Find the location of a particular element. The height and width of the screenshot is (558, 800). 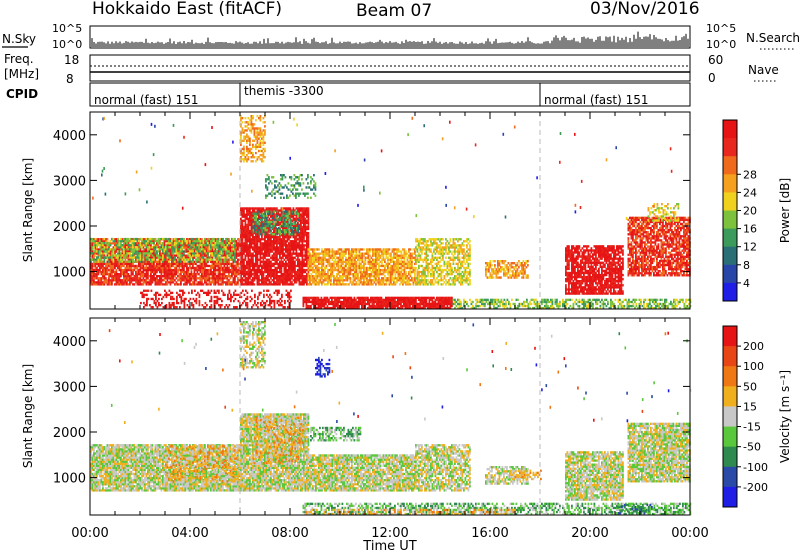

nsky-label: N.Sky is located at coordinates (19, 39).